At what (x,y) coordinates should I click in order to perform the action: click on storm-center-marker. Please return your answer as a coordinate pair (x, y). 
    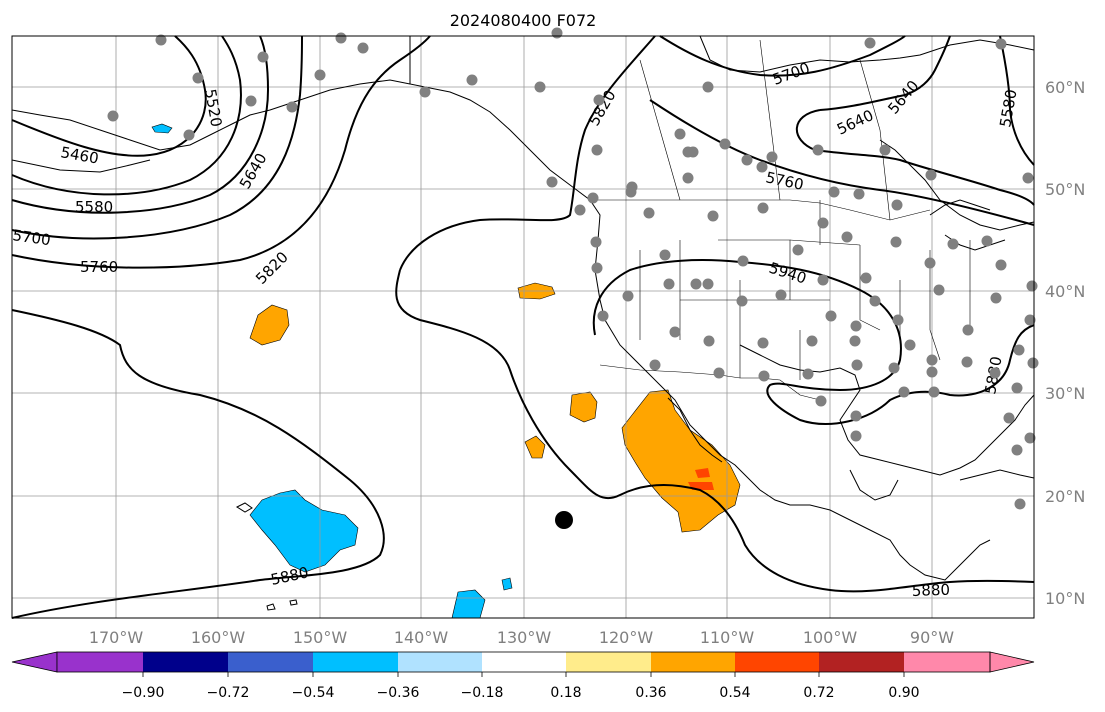
    Looking at the image, I should click on (564, 520).